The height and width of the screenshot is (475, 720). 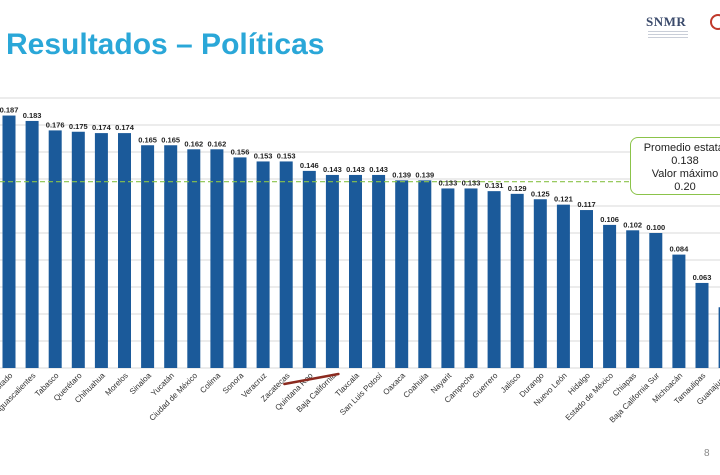 I want to click on legend-max-value: 0.20, so click(x=685, y=187).